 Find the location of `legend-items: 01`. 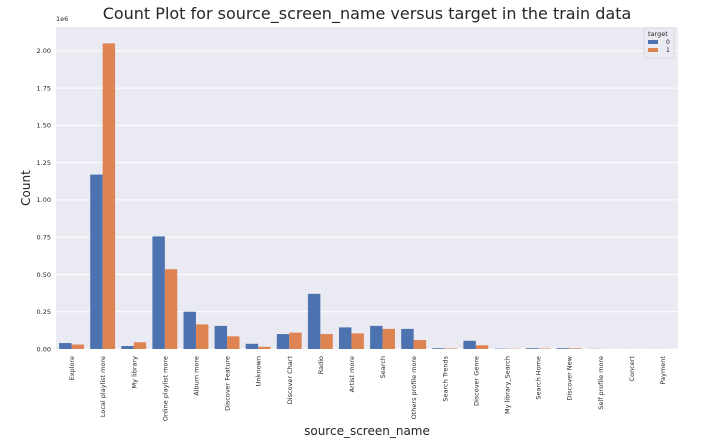

legend-items: 01 is located at coordinates (659, 46).